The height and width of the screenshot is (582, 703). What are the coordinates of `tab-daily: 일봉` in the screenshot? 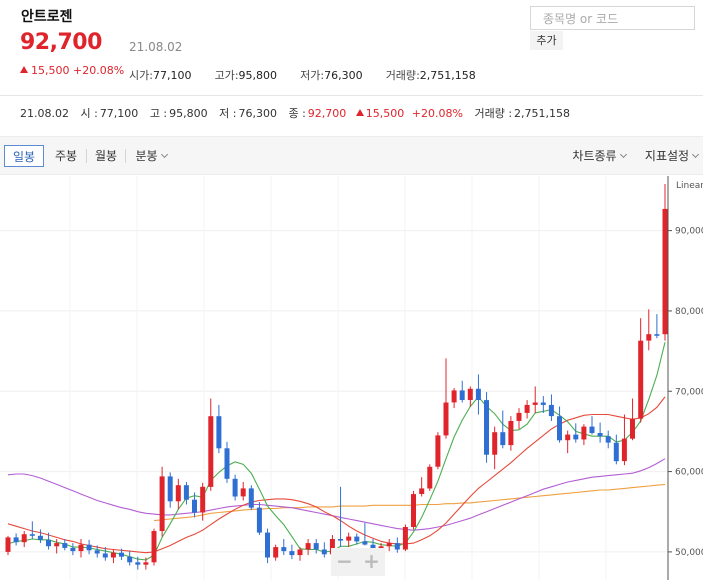 It's located at (24, 156).